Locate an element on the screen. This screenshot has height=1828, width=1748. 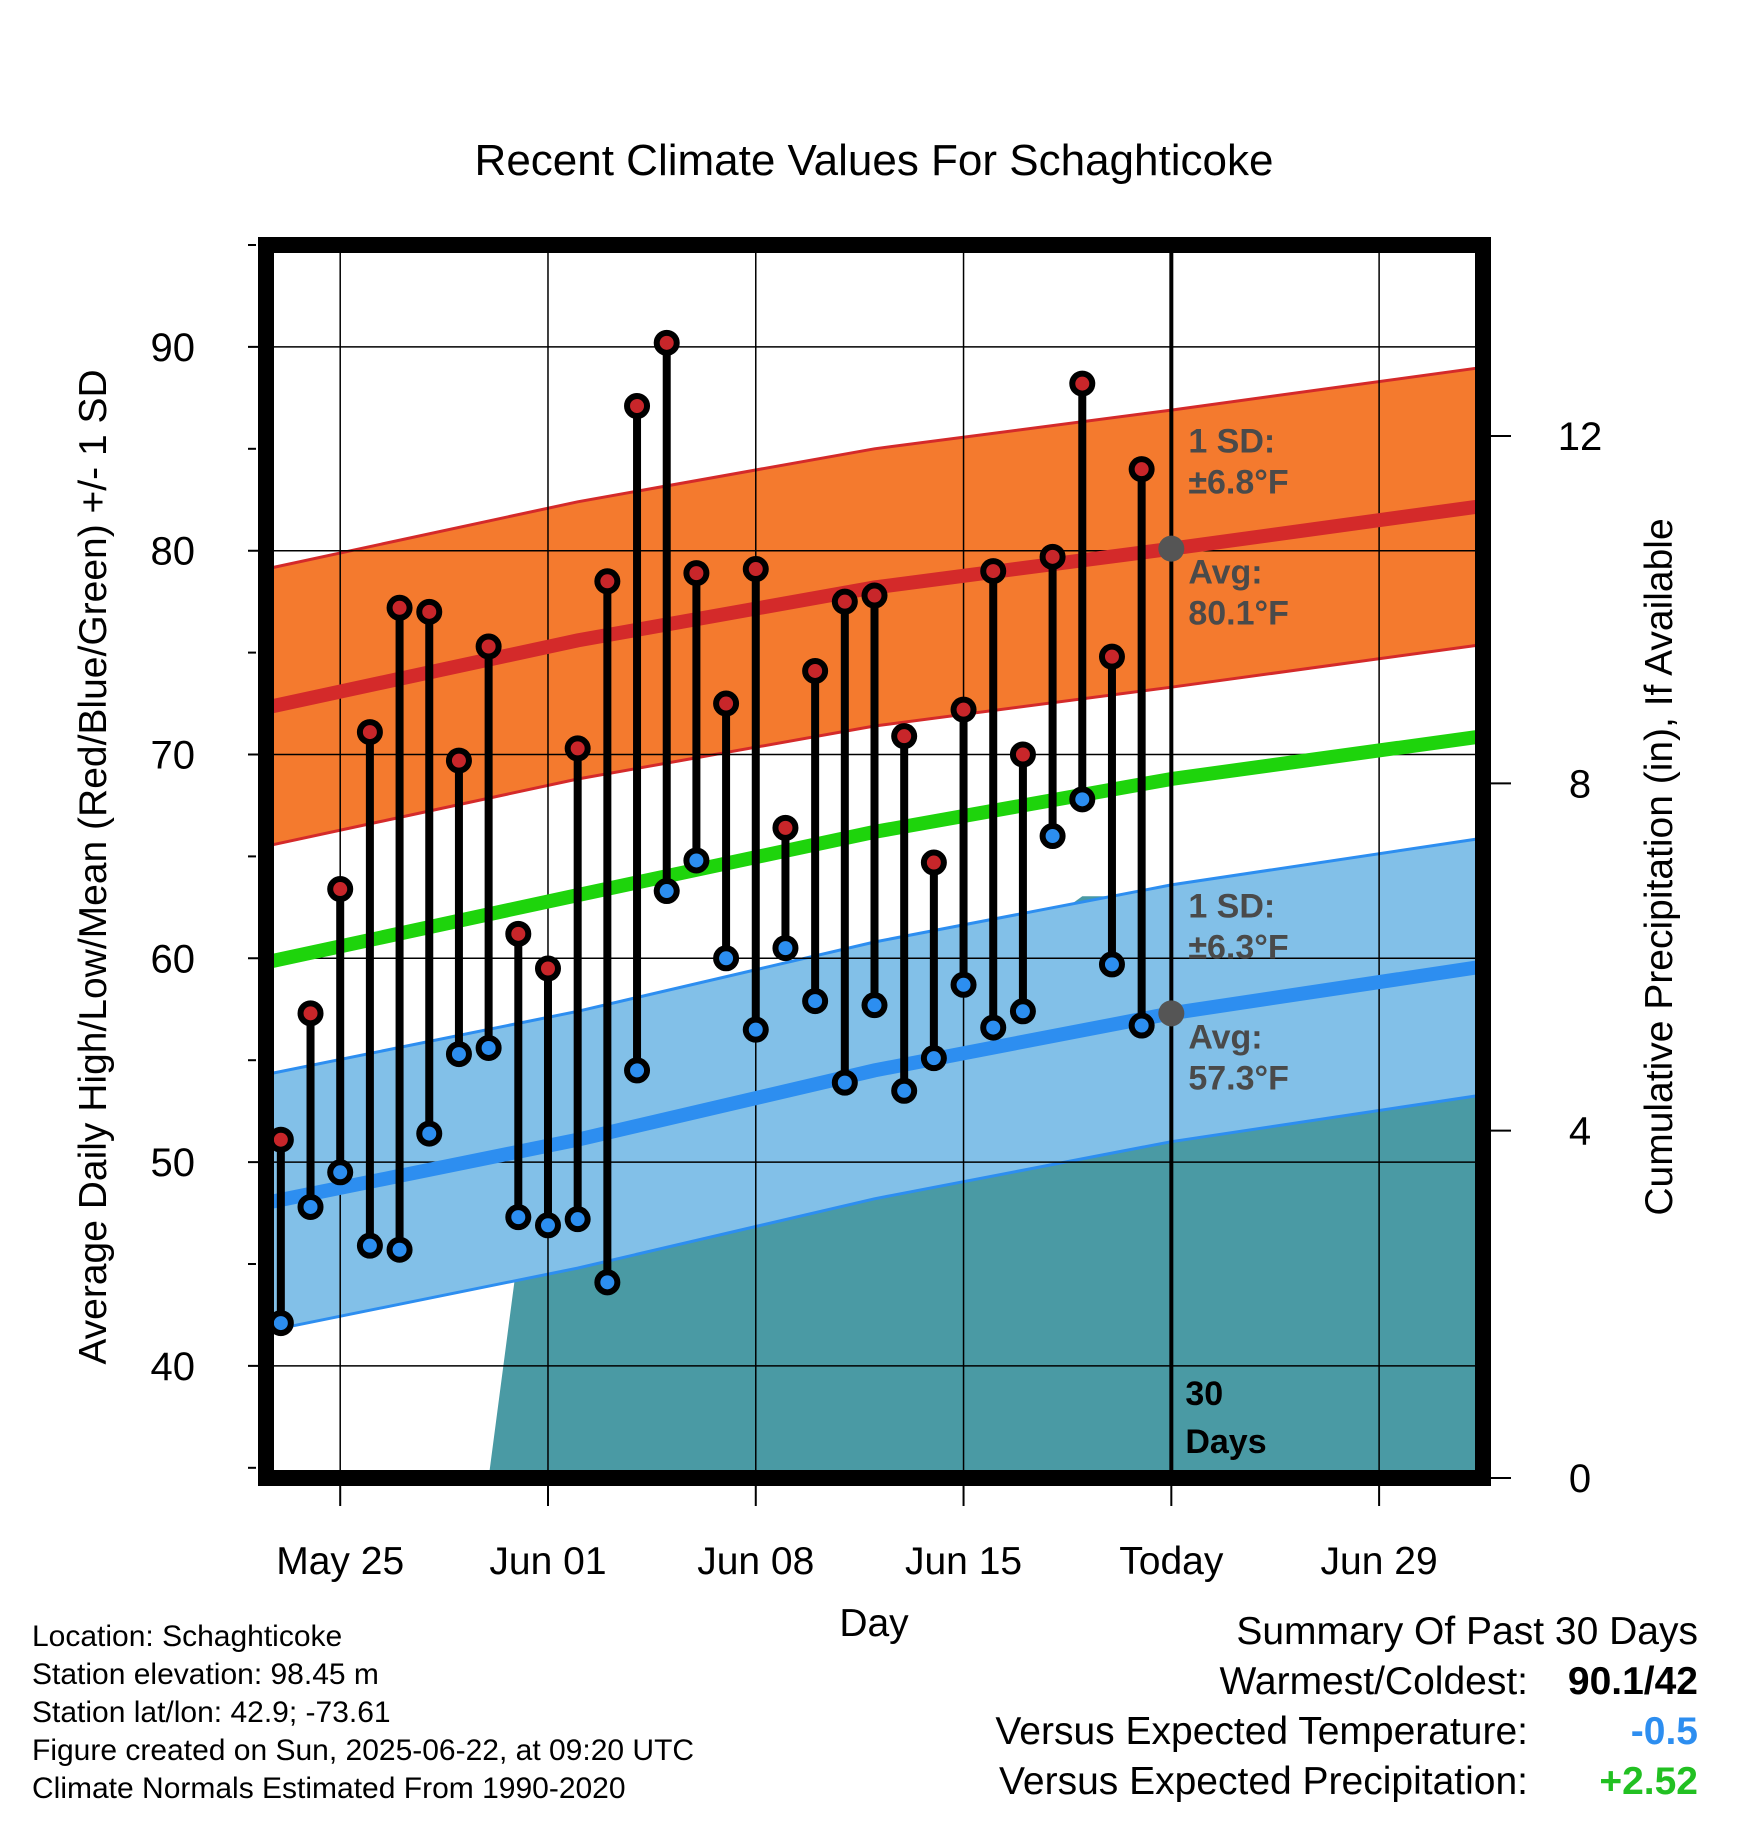
days-word-label: Days is located at coordinates (1225, 1442).